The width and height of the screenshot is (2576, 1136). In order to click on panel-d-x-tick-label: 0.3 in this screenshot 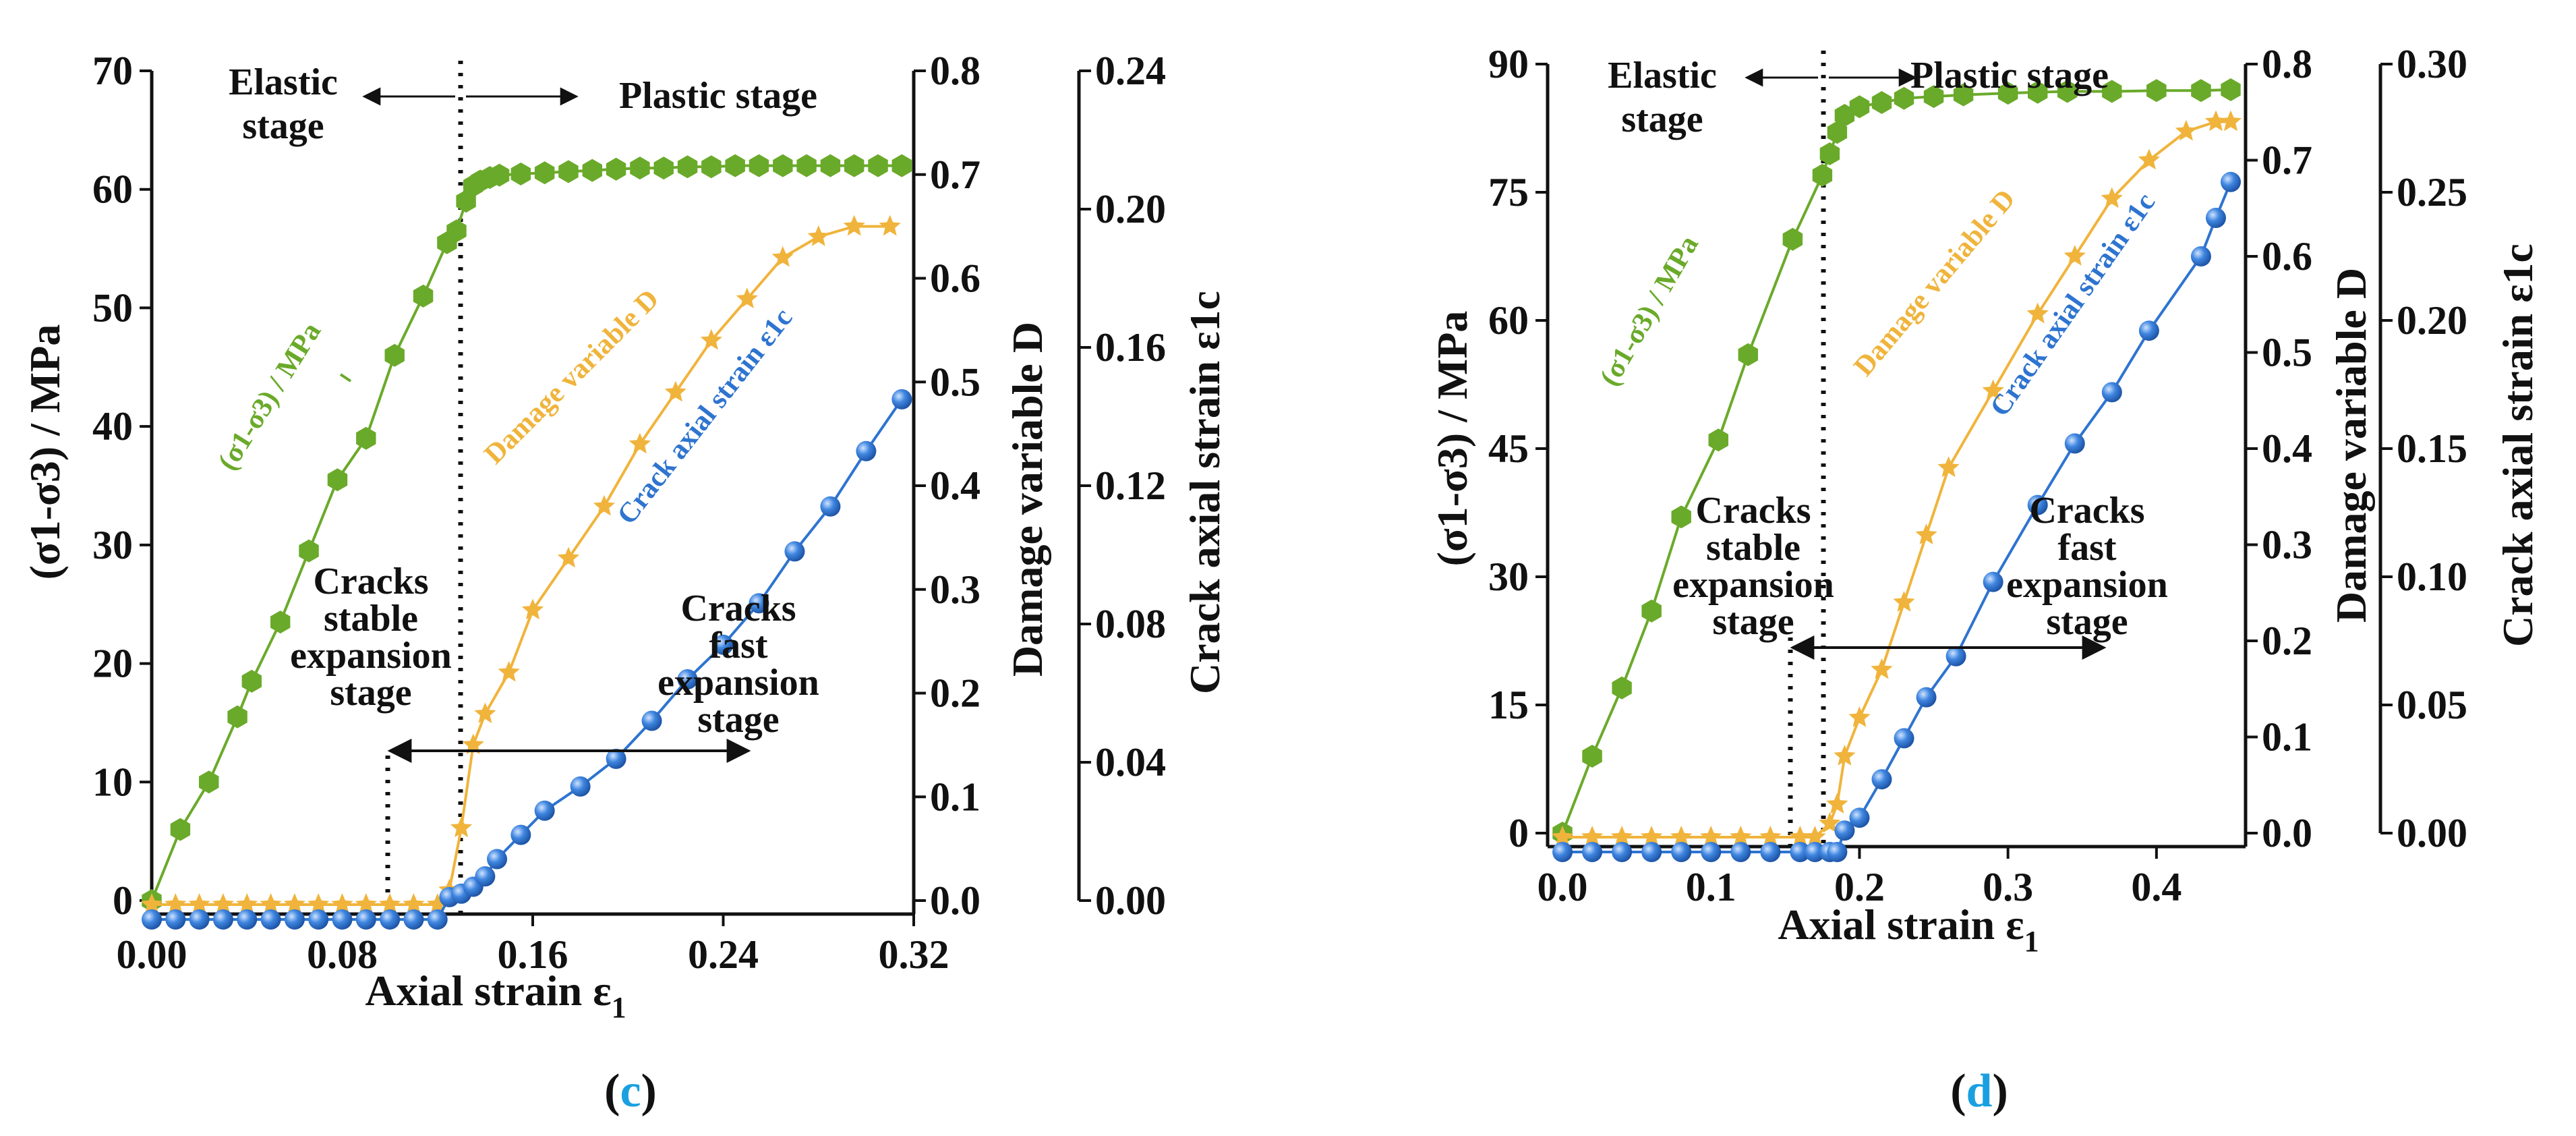, I will do `click(2008, 887)`.